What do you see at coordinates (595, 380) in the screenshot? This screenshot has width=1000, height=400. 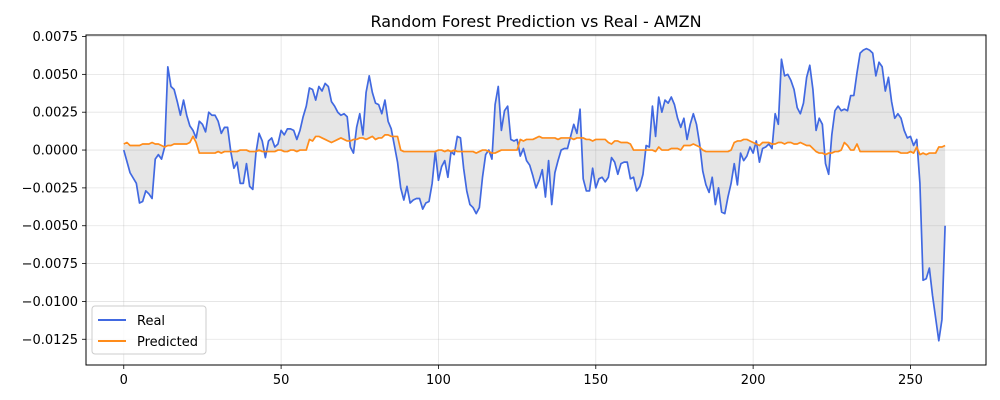 I see `x-tick-label: 150` at bounding box center [595, 380].